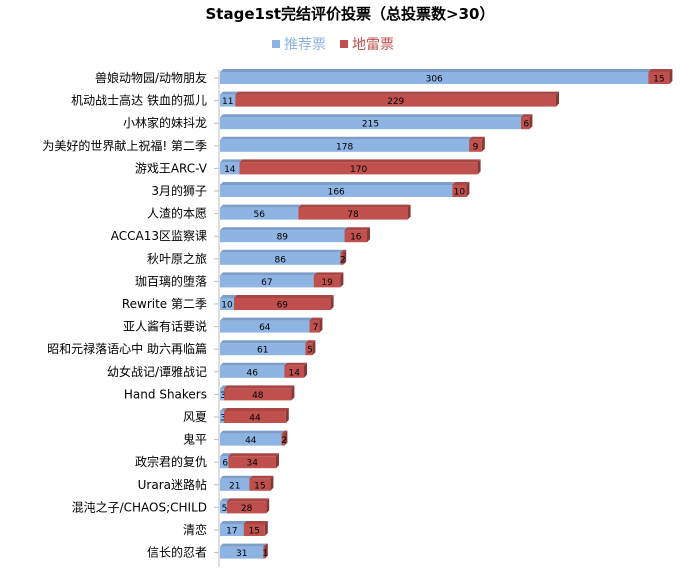 This screenshot has height=583, width=700. What do you see at coordinates (476, 147) in the screenshot?
I see `data-label: 9` at bounding box center [476, 147].